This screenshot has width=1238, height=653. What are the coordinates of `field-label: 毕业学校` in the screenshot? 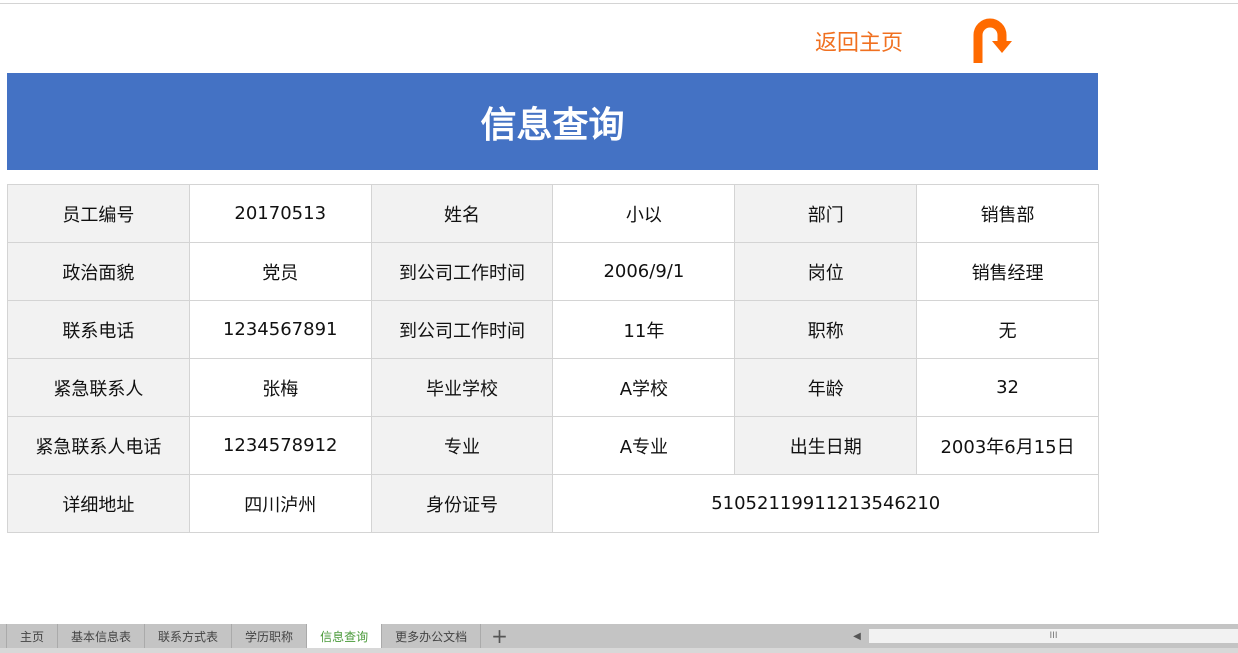 It's located at (462, 387).